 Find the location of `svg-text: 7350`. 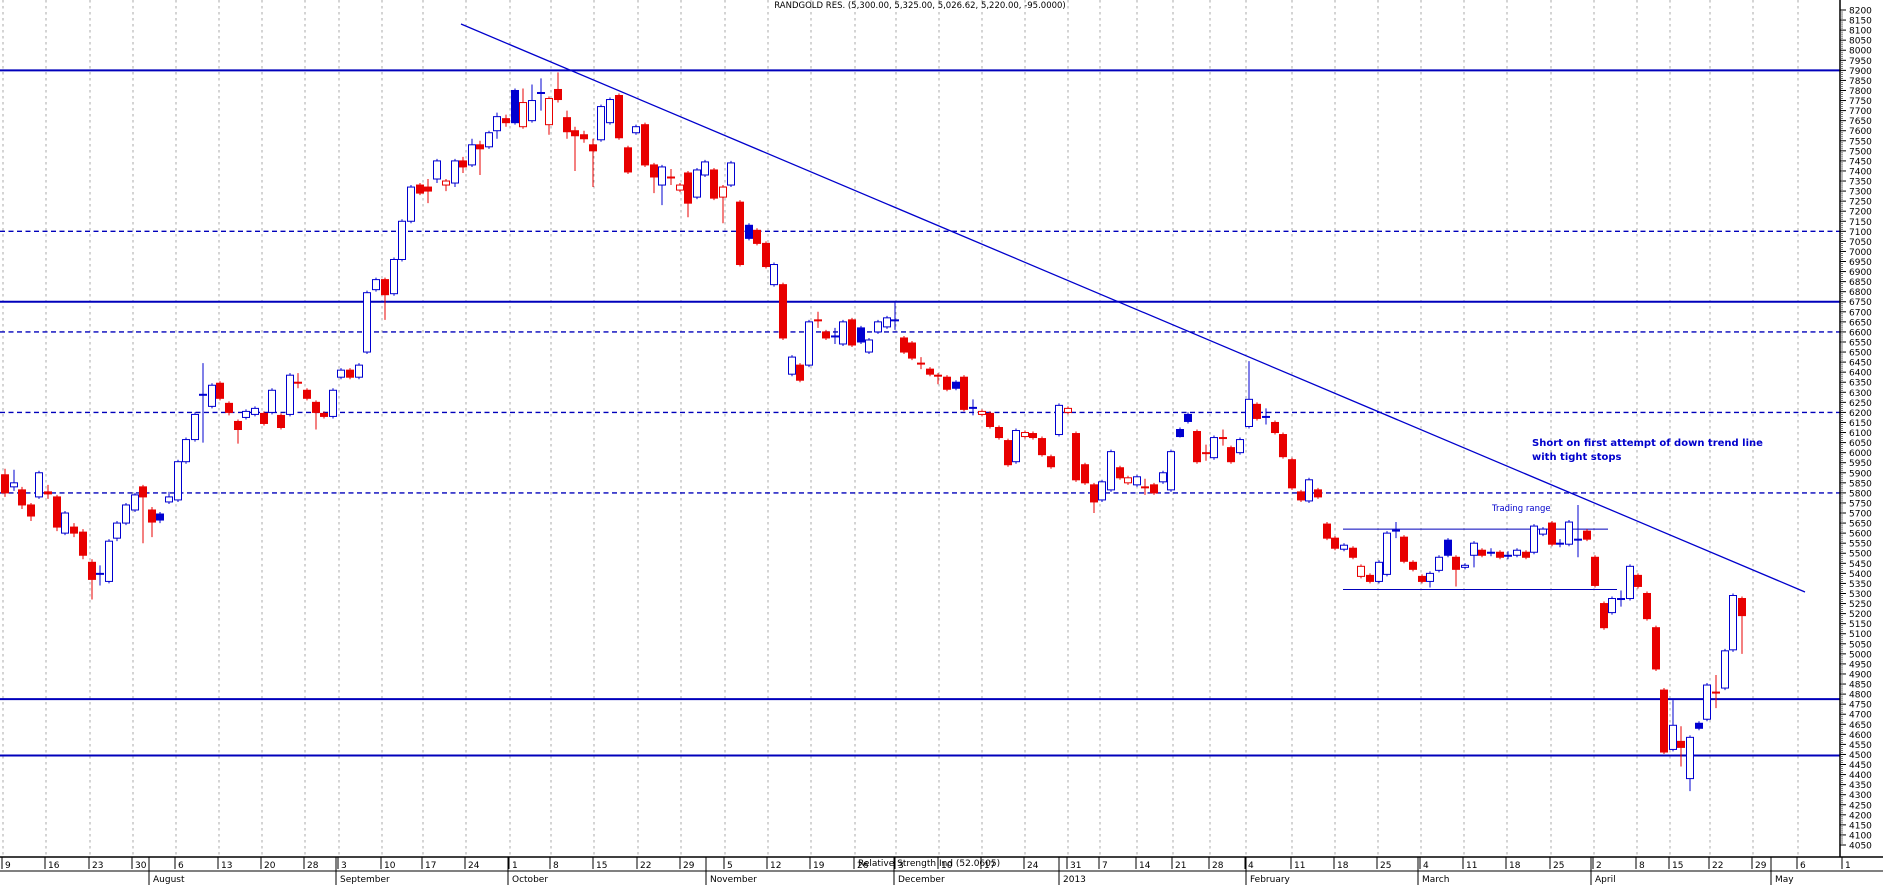

svg-text: 7350 is located at coordinates (1860, 183).